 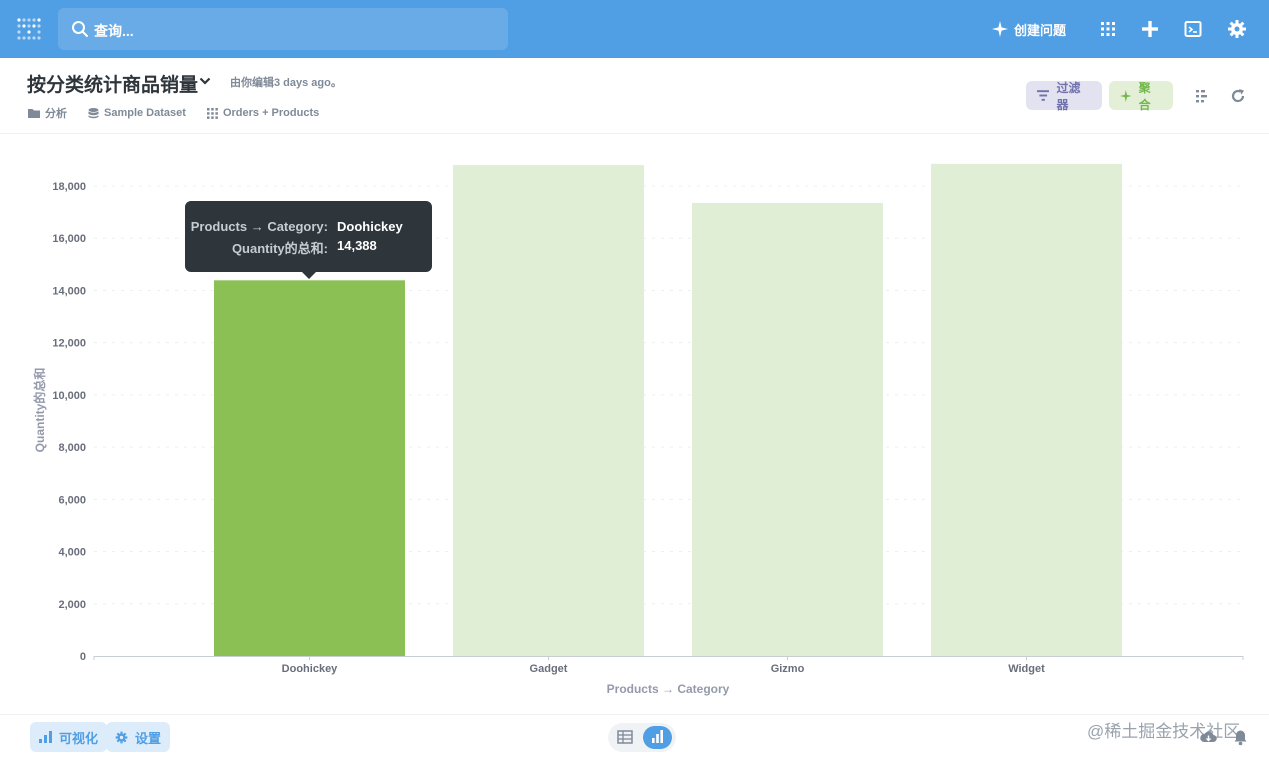 I want to click on visualize-button: 可视化, so click(x=69, y=737).